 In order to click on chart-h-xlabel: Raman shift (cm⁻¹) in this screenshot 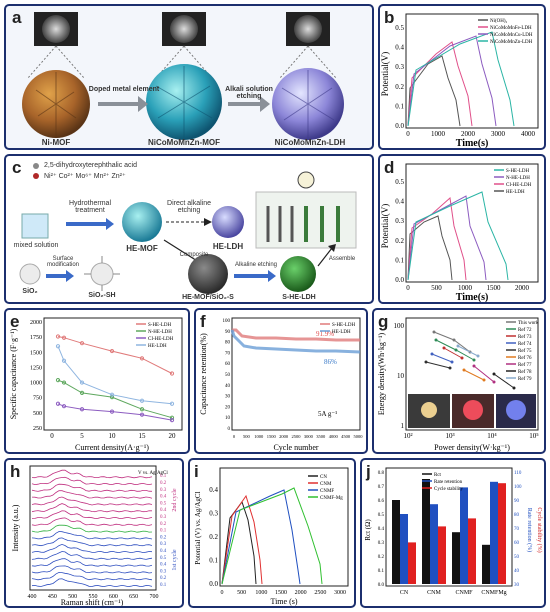, I will do `click(92, 602)`.